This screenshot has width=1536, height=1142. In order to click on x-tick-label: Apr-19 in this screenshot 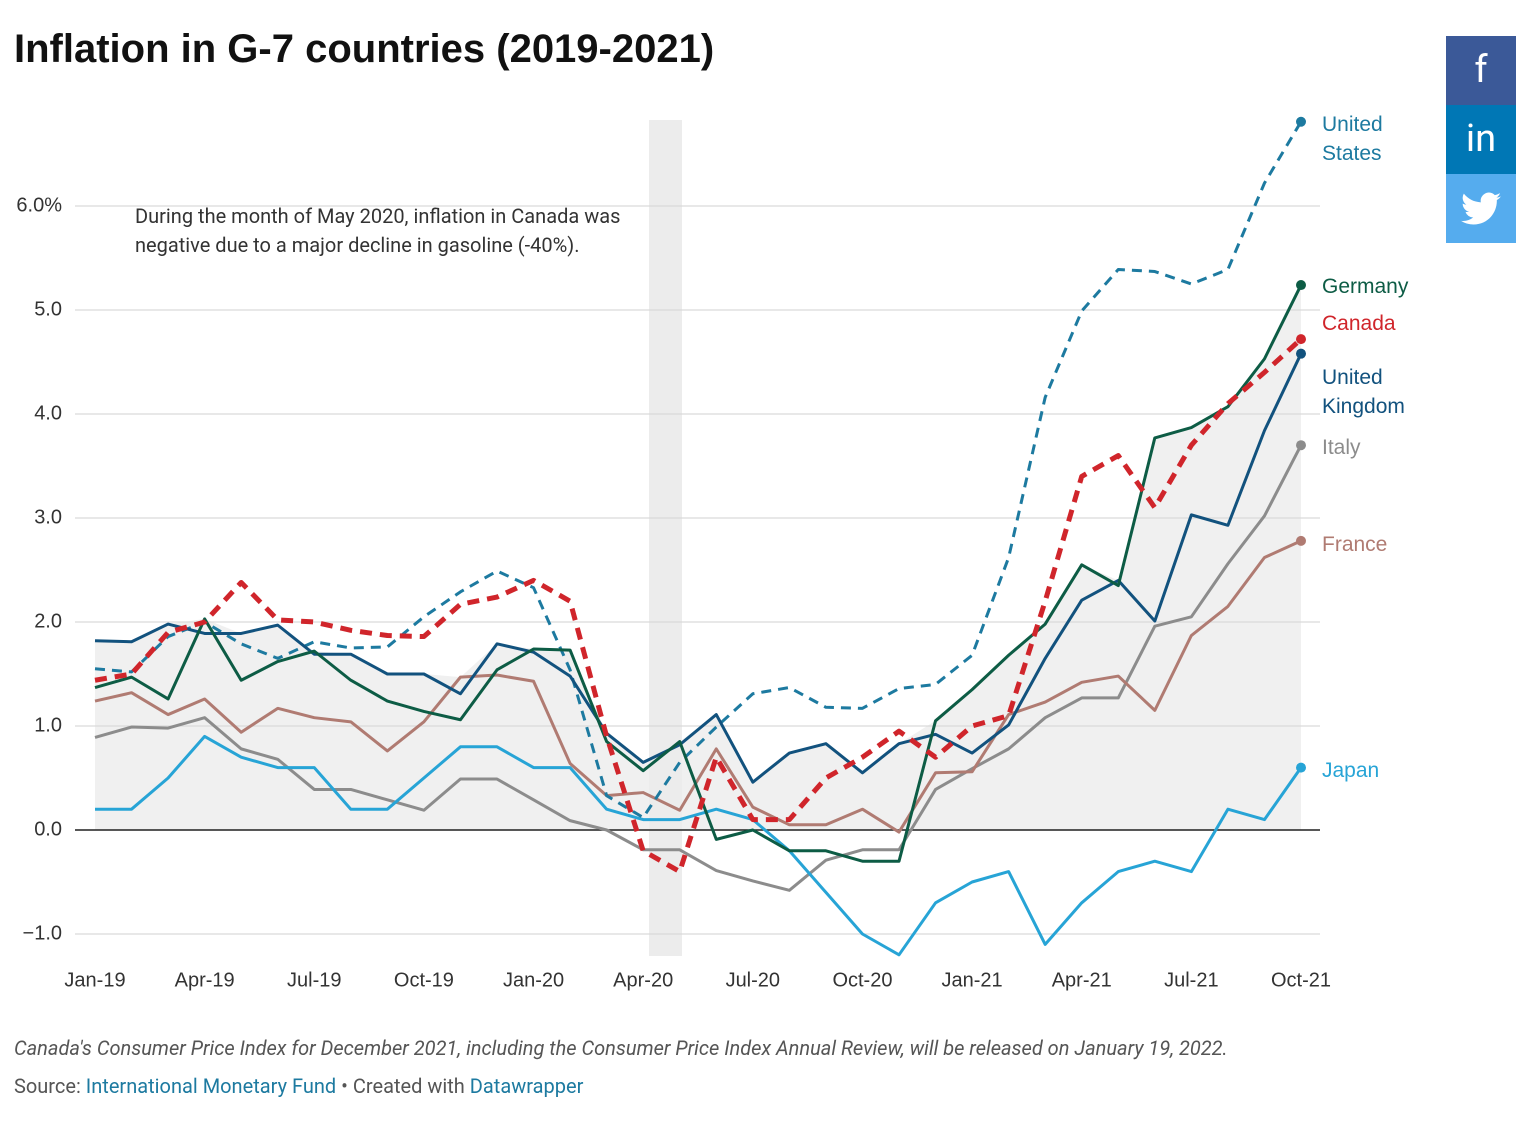, I will do `click(205, 980)`.